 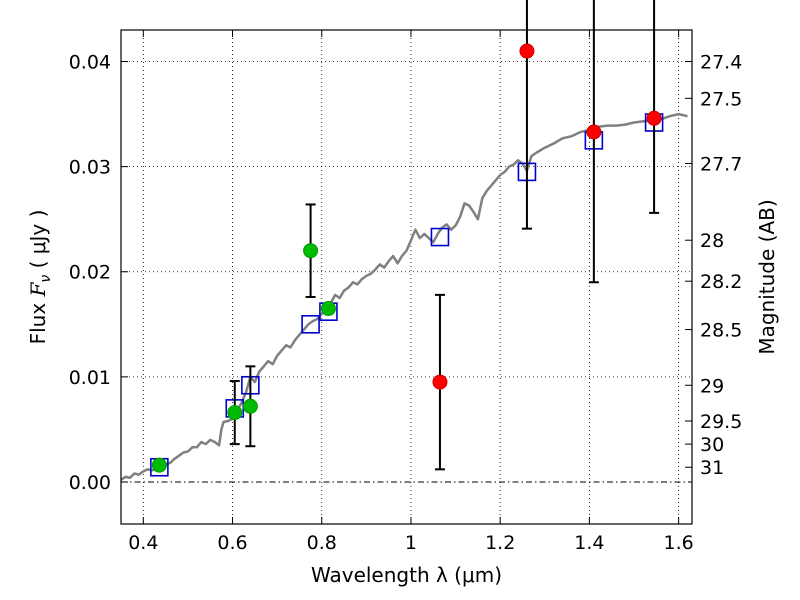 What do you see at coordinates (90, 483) in the screenshot?
I see `y-tick-label: 0.00` at bounding box center [90, 483].